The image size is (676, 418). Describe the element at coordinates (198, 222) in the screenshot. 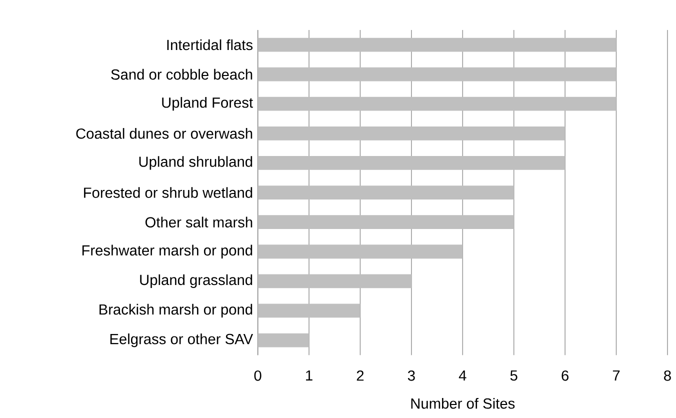

I see `y-tick-label: Other salt marsh` at that location.